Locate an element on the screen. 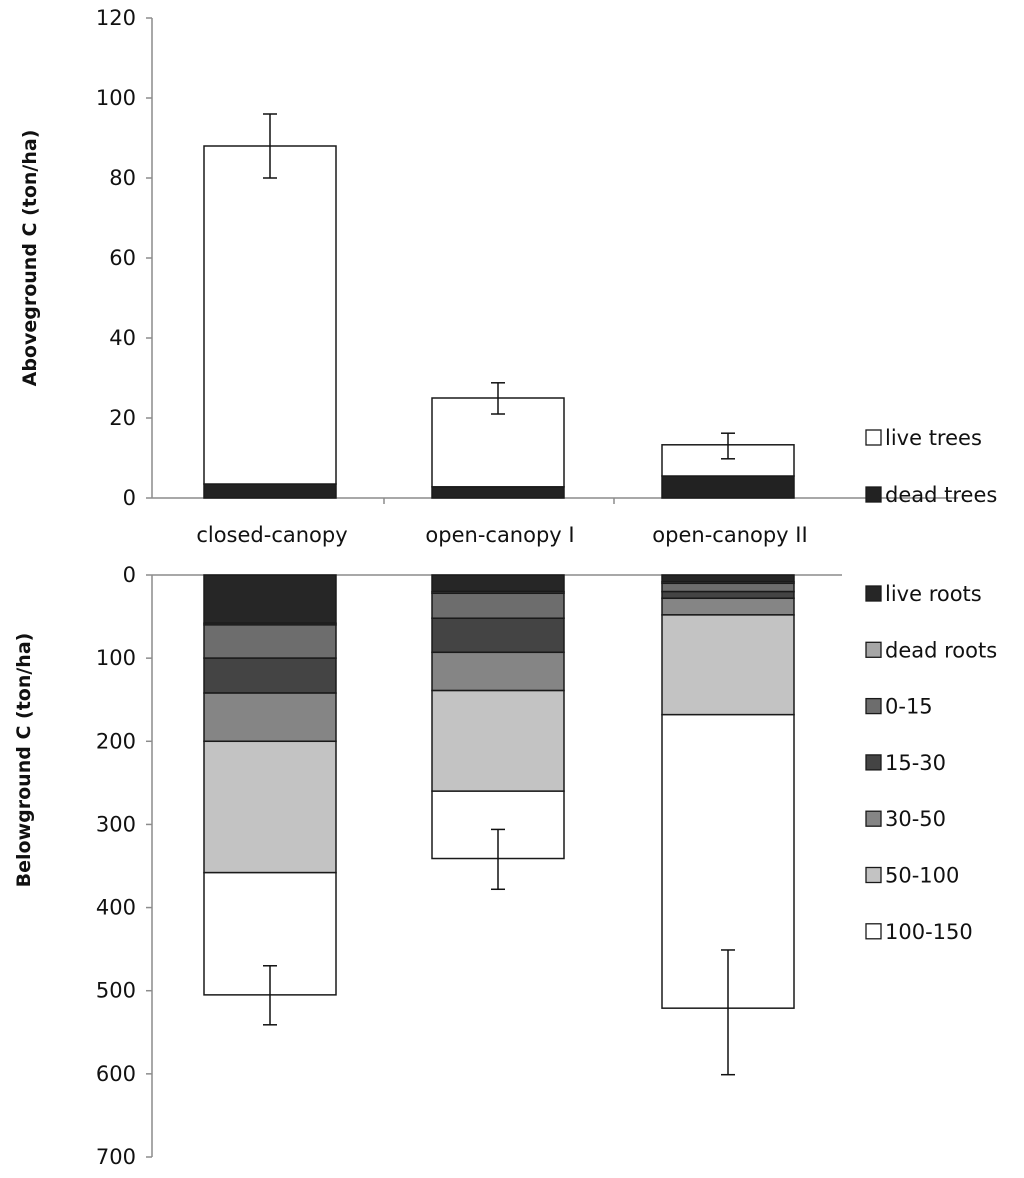  bar-segment-0-15-open-canopy-ii is located at coordinates (728, 587).